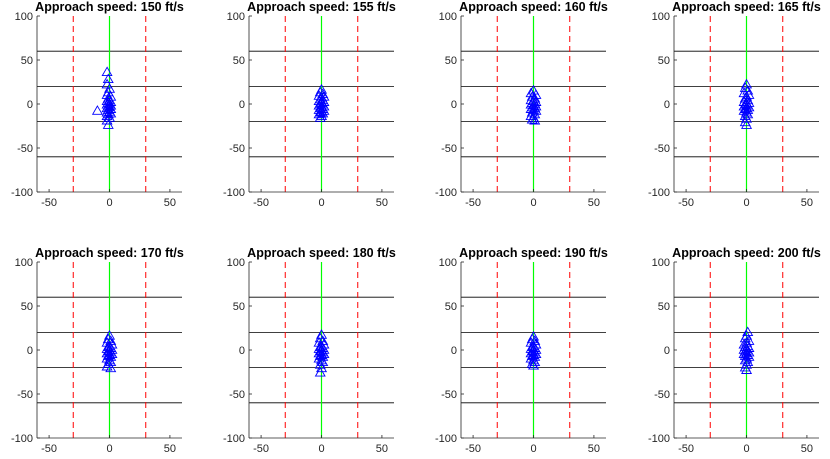  Describe the element at coordinates (321, 253) in the screenshot. I see `subplot-title: Approach speed: 180 ft/s` at that location.